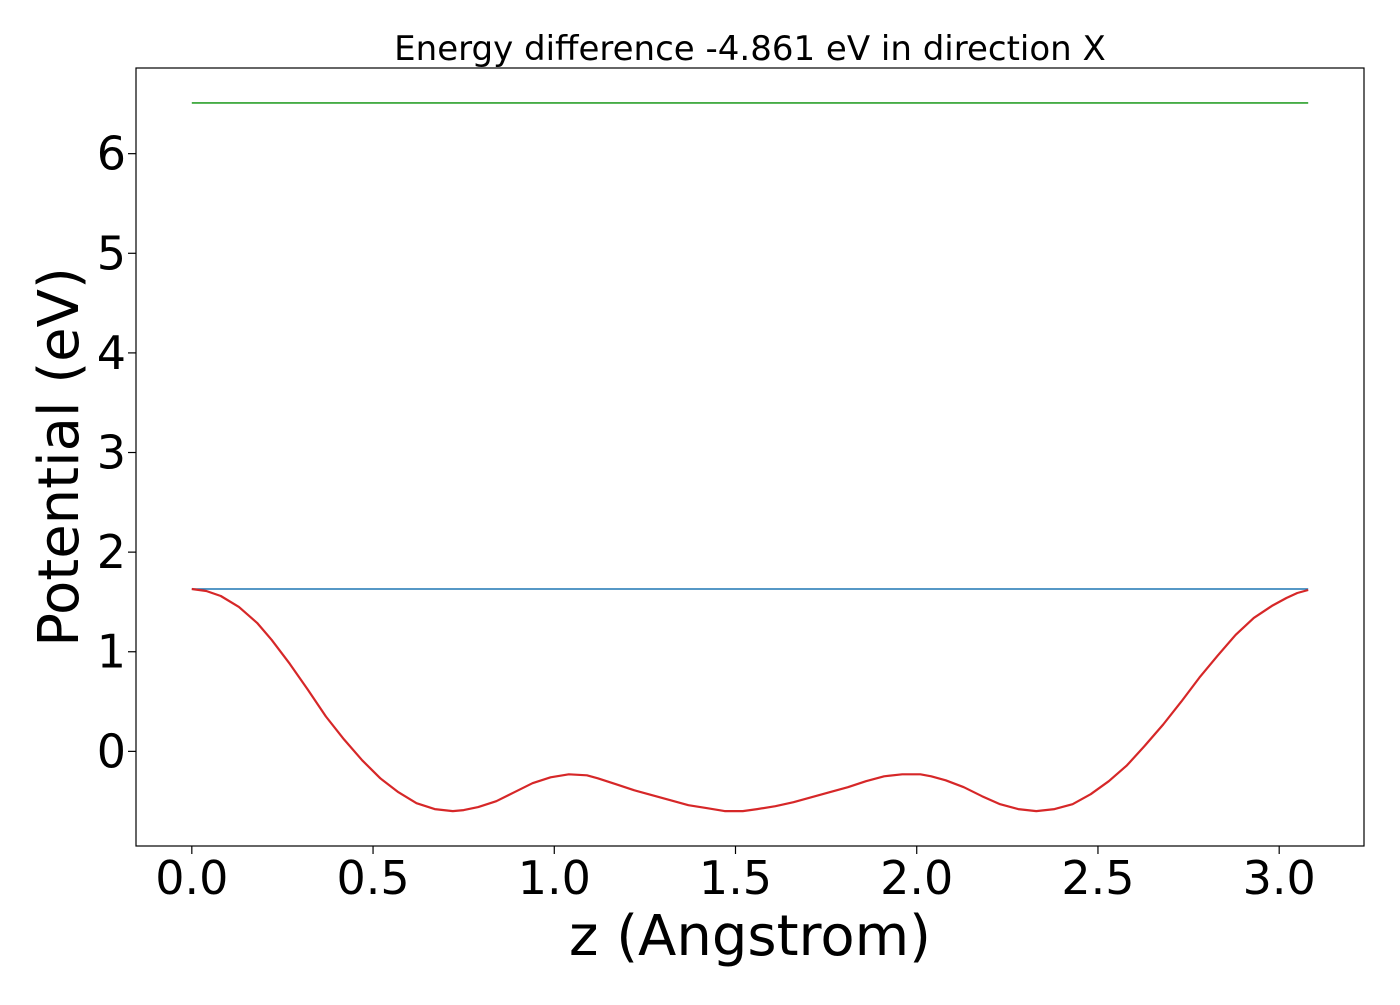 The height and width of the screenshot is (1005, 1400). What do you see at coordinates (1279, 878) in the screenshot?
I see `x-tick-label: 3.0` at bounding box center [1279, 878].